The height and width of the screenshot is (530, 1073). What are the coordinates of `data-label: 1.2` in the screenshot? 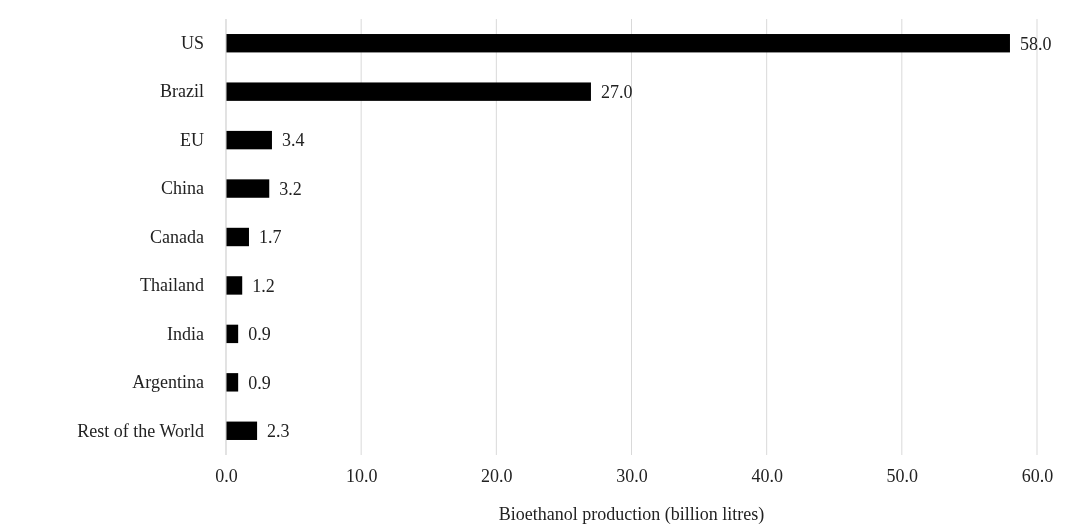 It's located at (263, 285).